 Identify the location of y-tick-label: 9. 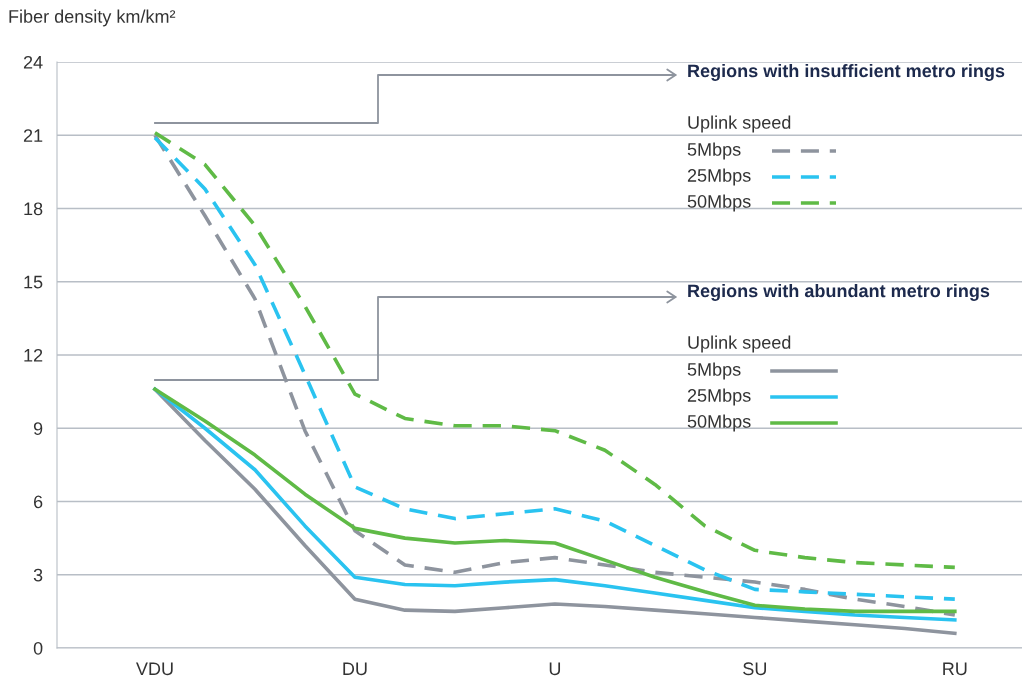
(38, 428).